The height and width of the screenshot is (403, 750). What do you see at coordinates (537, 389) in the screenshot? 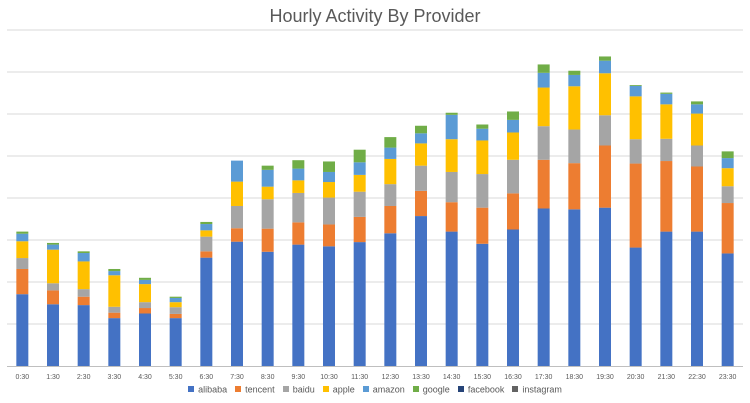
I see `legend-item-instagram: instagram` at bounding box center [537, 389].